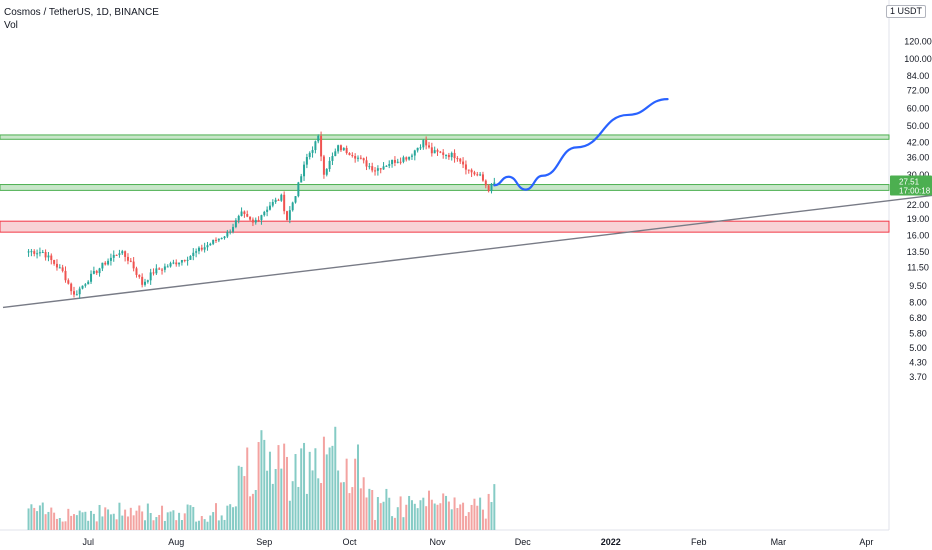  I want to click on time-axis-label: Nov, so click(438, 542).